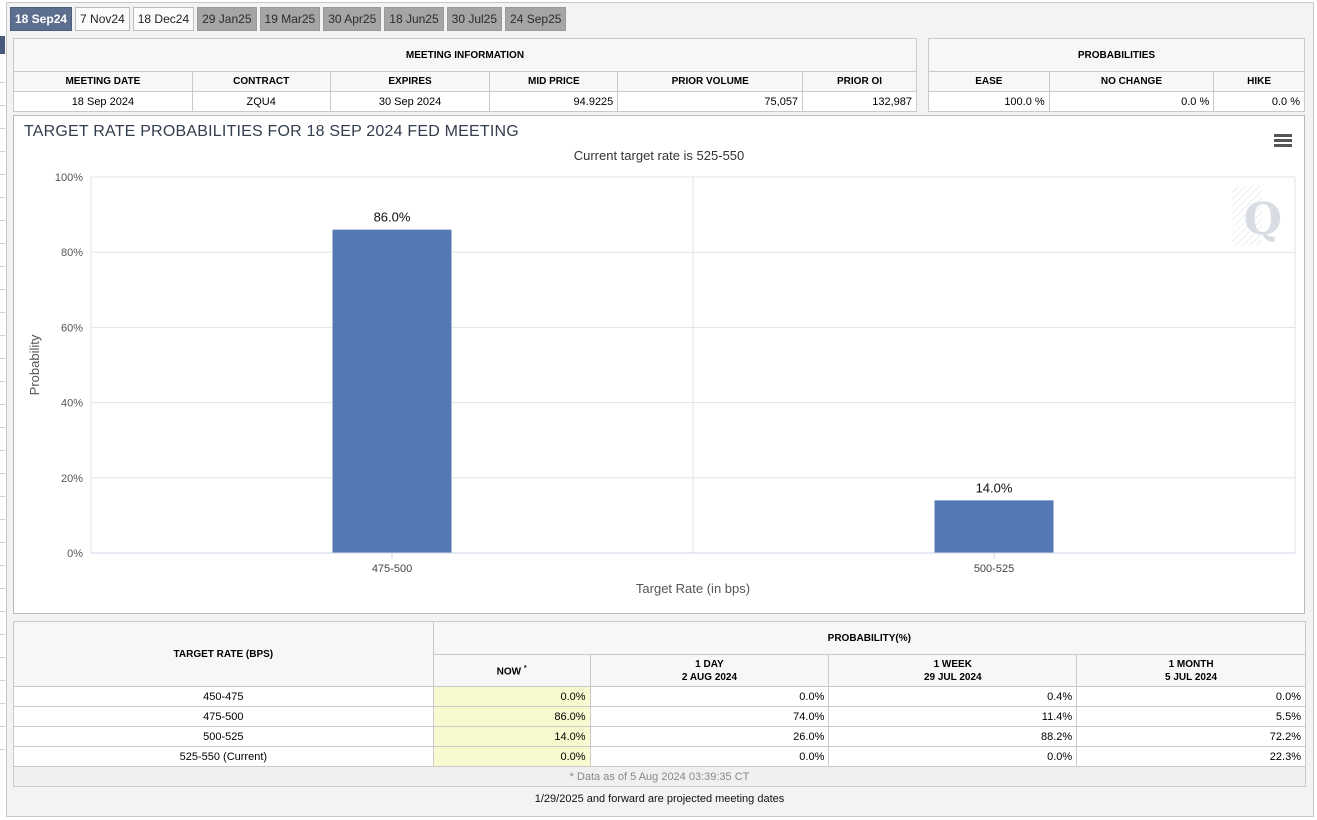 Image resolution: width=1317 pixels, height=820 pixels. I want to click on prior-volume-value: 75,057, so click(710, 101).